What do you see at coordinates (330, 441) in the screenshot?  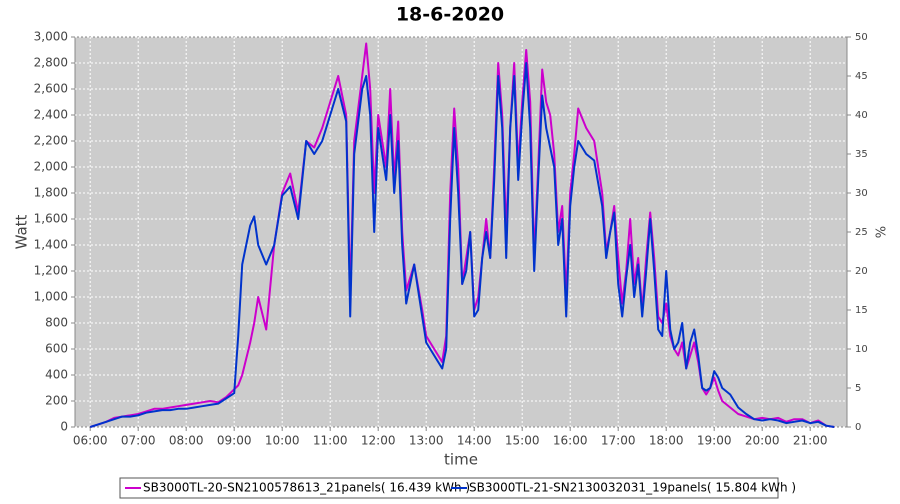 I see `x-tick-label: 11:00` at bounding box center [330, 441].